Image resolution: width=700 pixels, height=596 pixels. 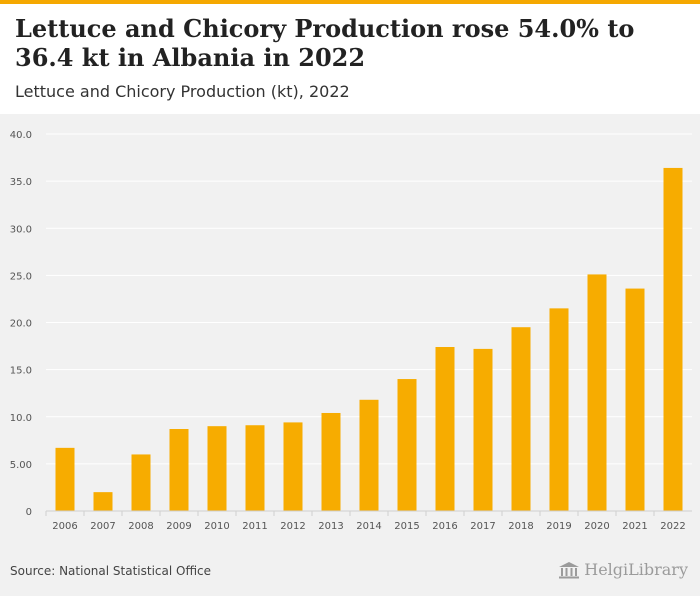 I want to click on x-tick-label: 2010, so click(x=216, y=526).